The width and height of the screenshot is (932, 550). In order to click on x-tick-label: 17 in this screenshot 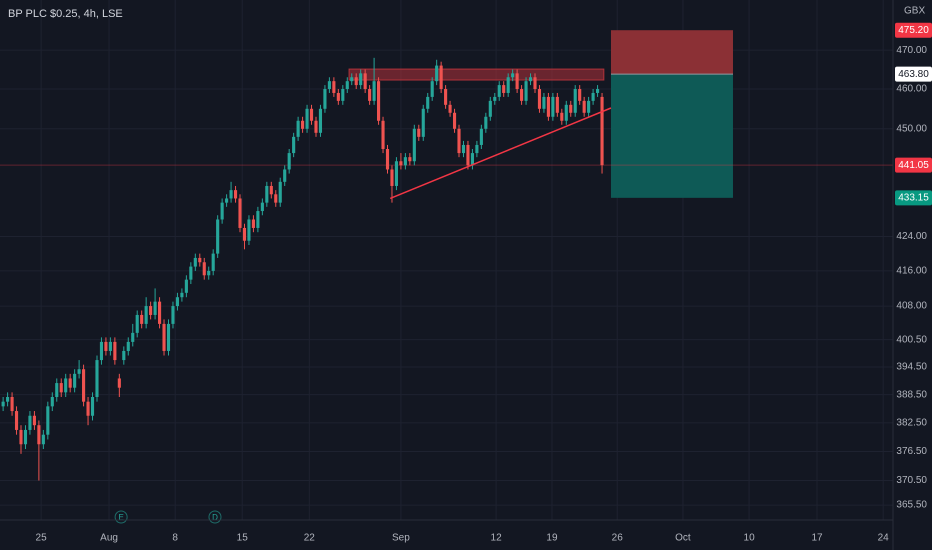, I will do `click(817, 538)`.